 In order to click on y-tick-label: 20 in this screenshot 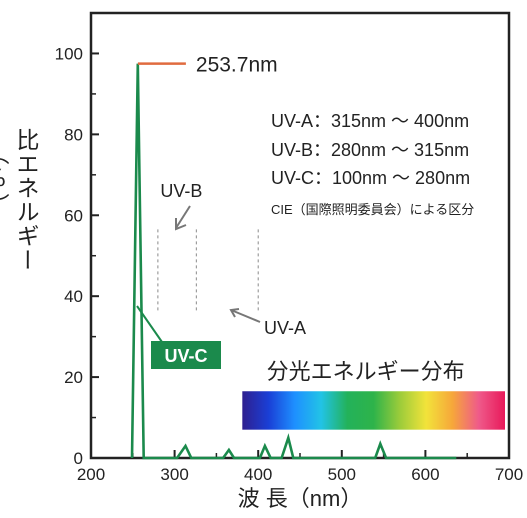, I will do `click(73, 377)`.